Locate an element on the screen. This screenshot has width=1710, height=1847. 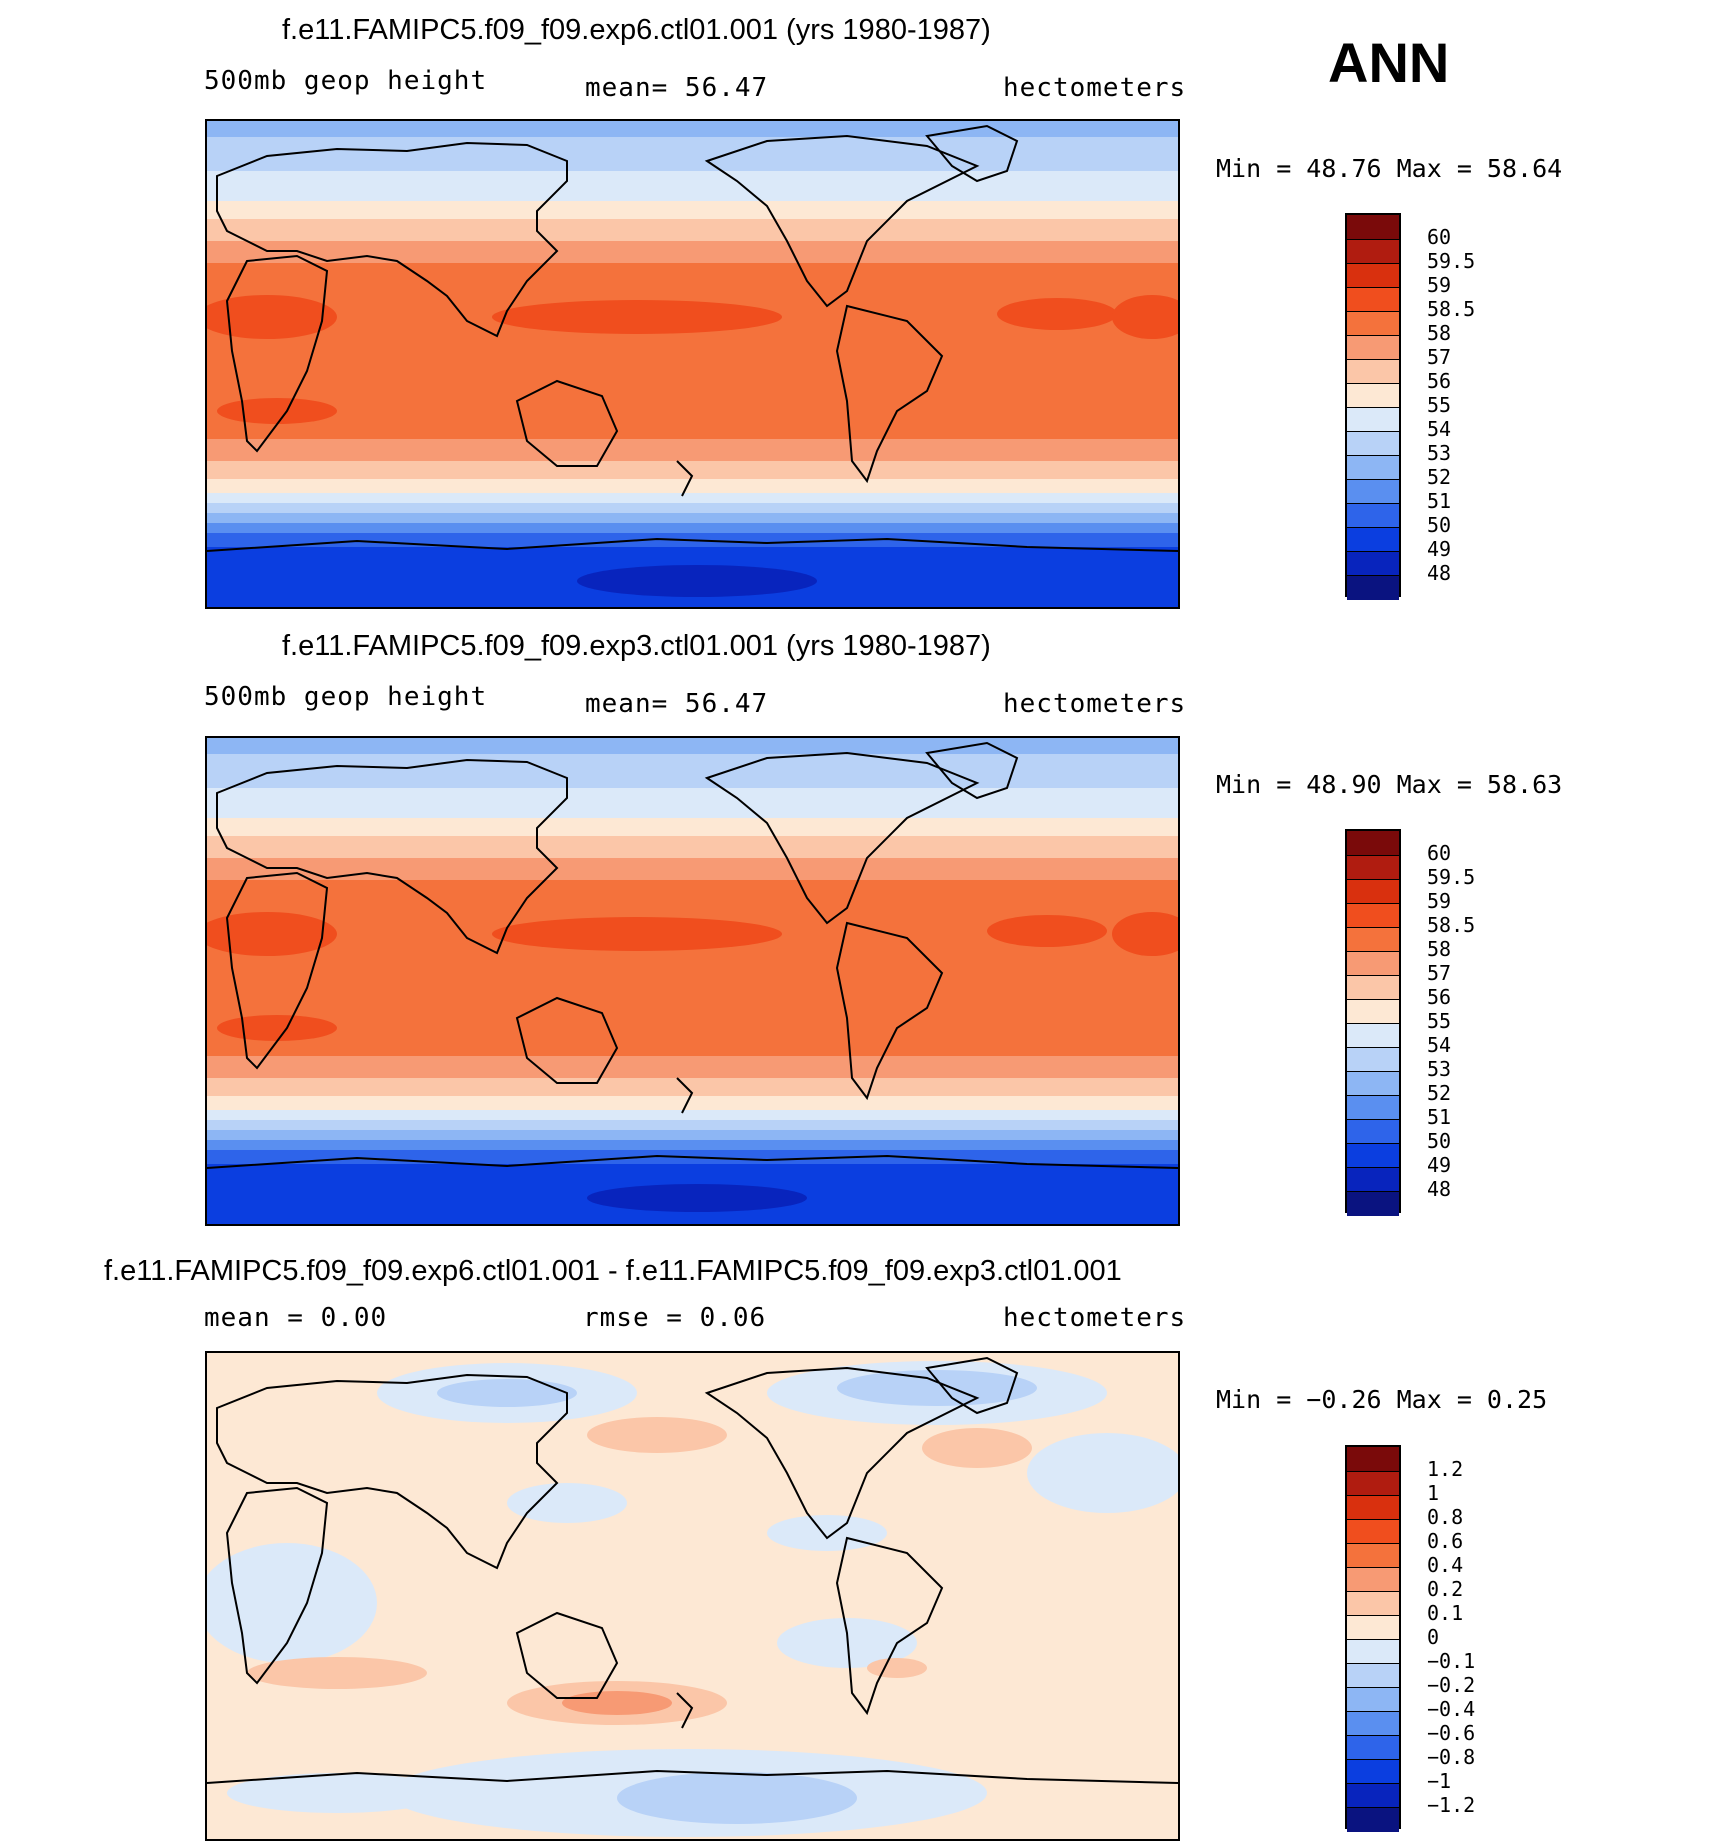
panel2-colorbar is located at coordinates (1373, 1022).